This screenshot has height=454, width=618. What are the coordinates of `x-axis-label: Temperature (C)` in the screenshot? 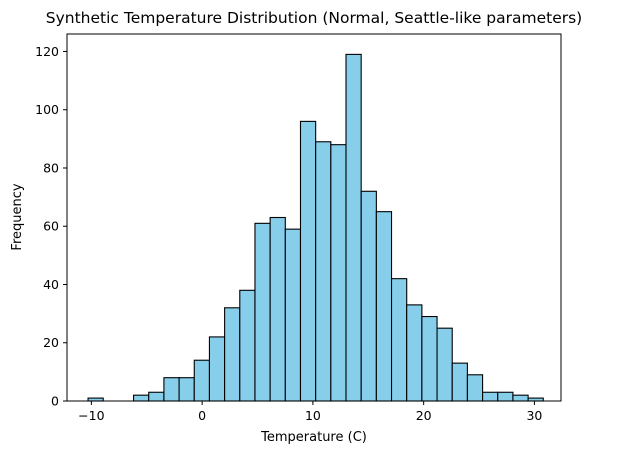 It's located at (313, 437).